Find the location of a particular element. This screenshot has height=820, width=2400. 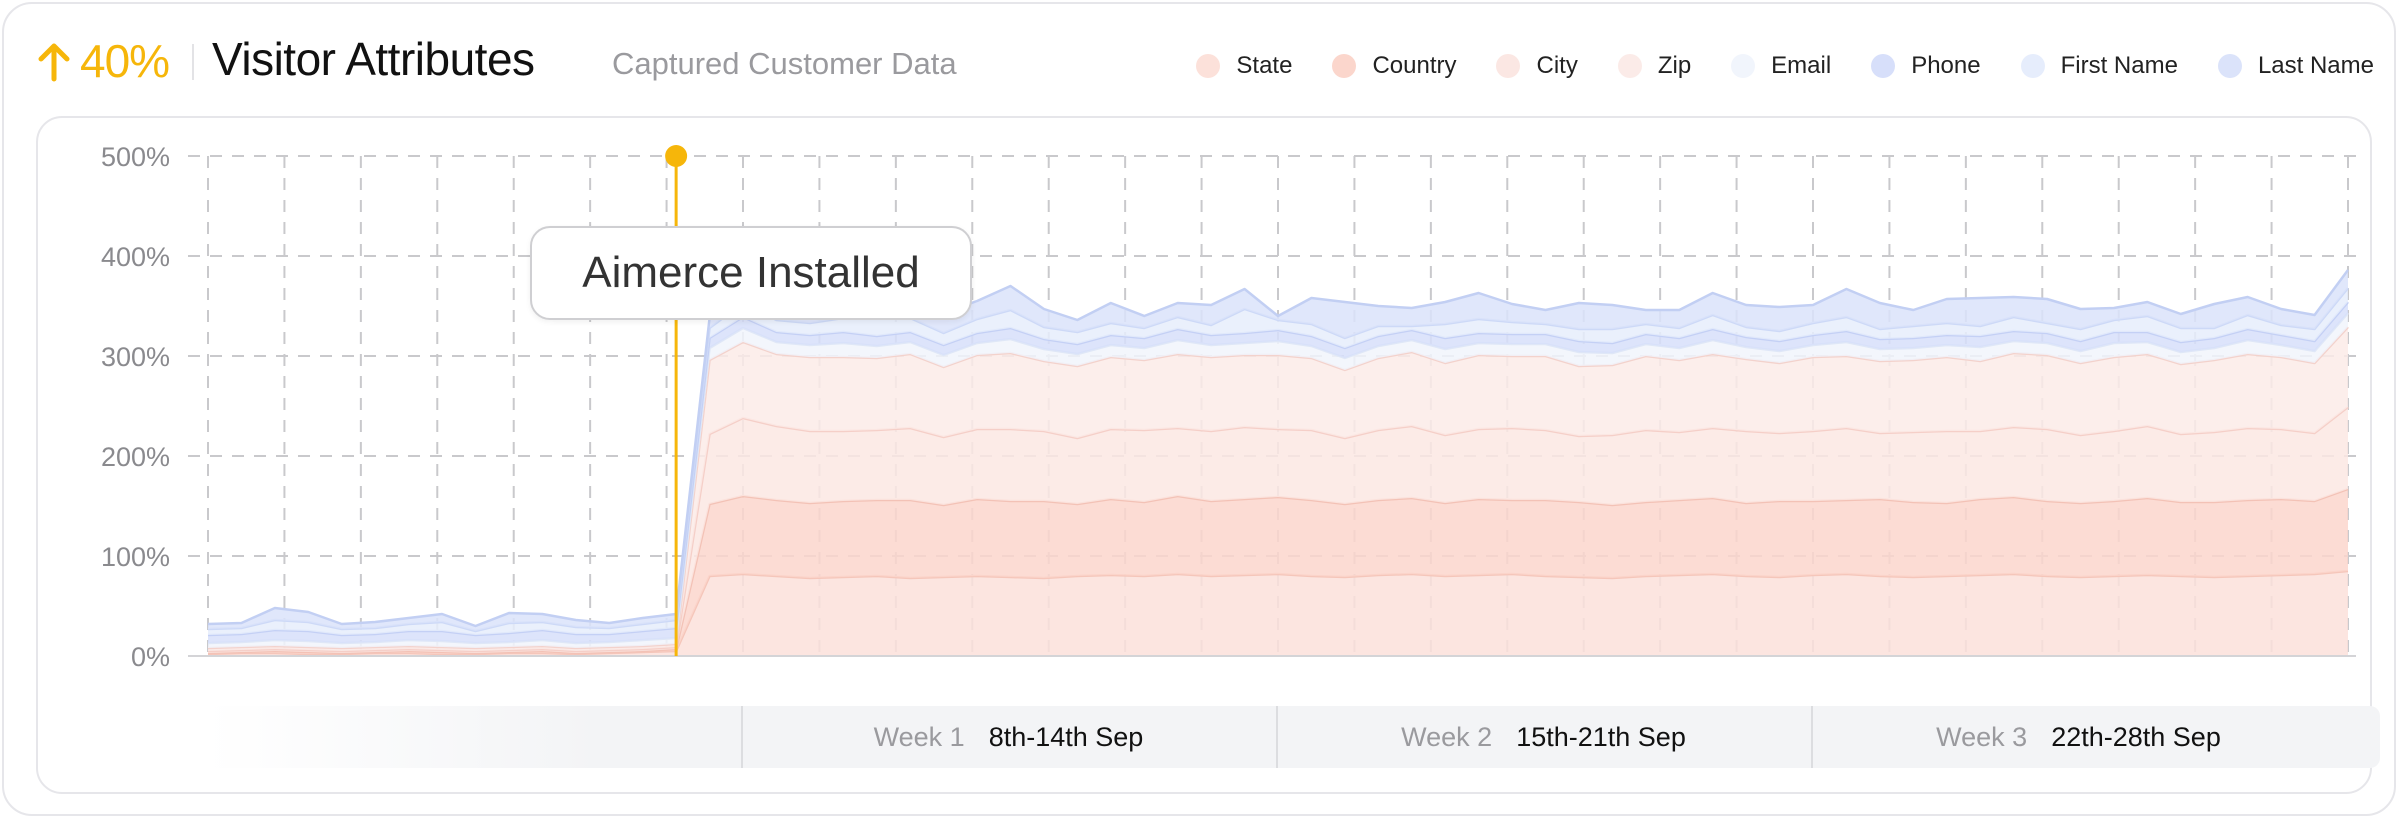

legend-item-last-name: Last Name is located at coordinates (2295, 66).